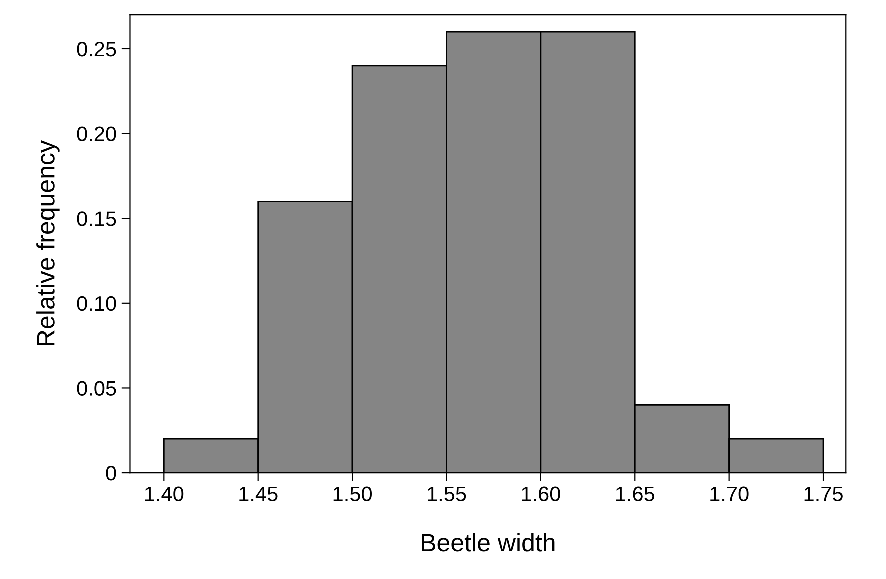 This screenshot has width=886, height=579. I want to click on x-tick-label: 1.60, so click(541, 494).